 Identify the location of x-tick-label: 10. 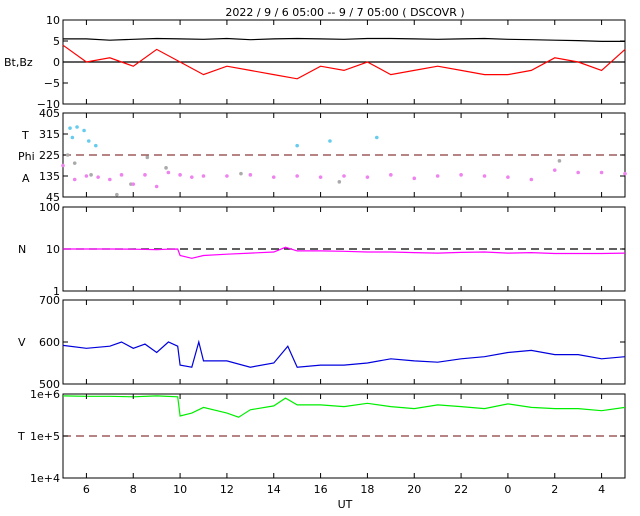
(180, 489).